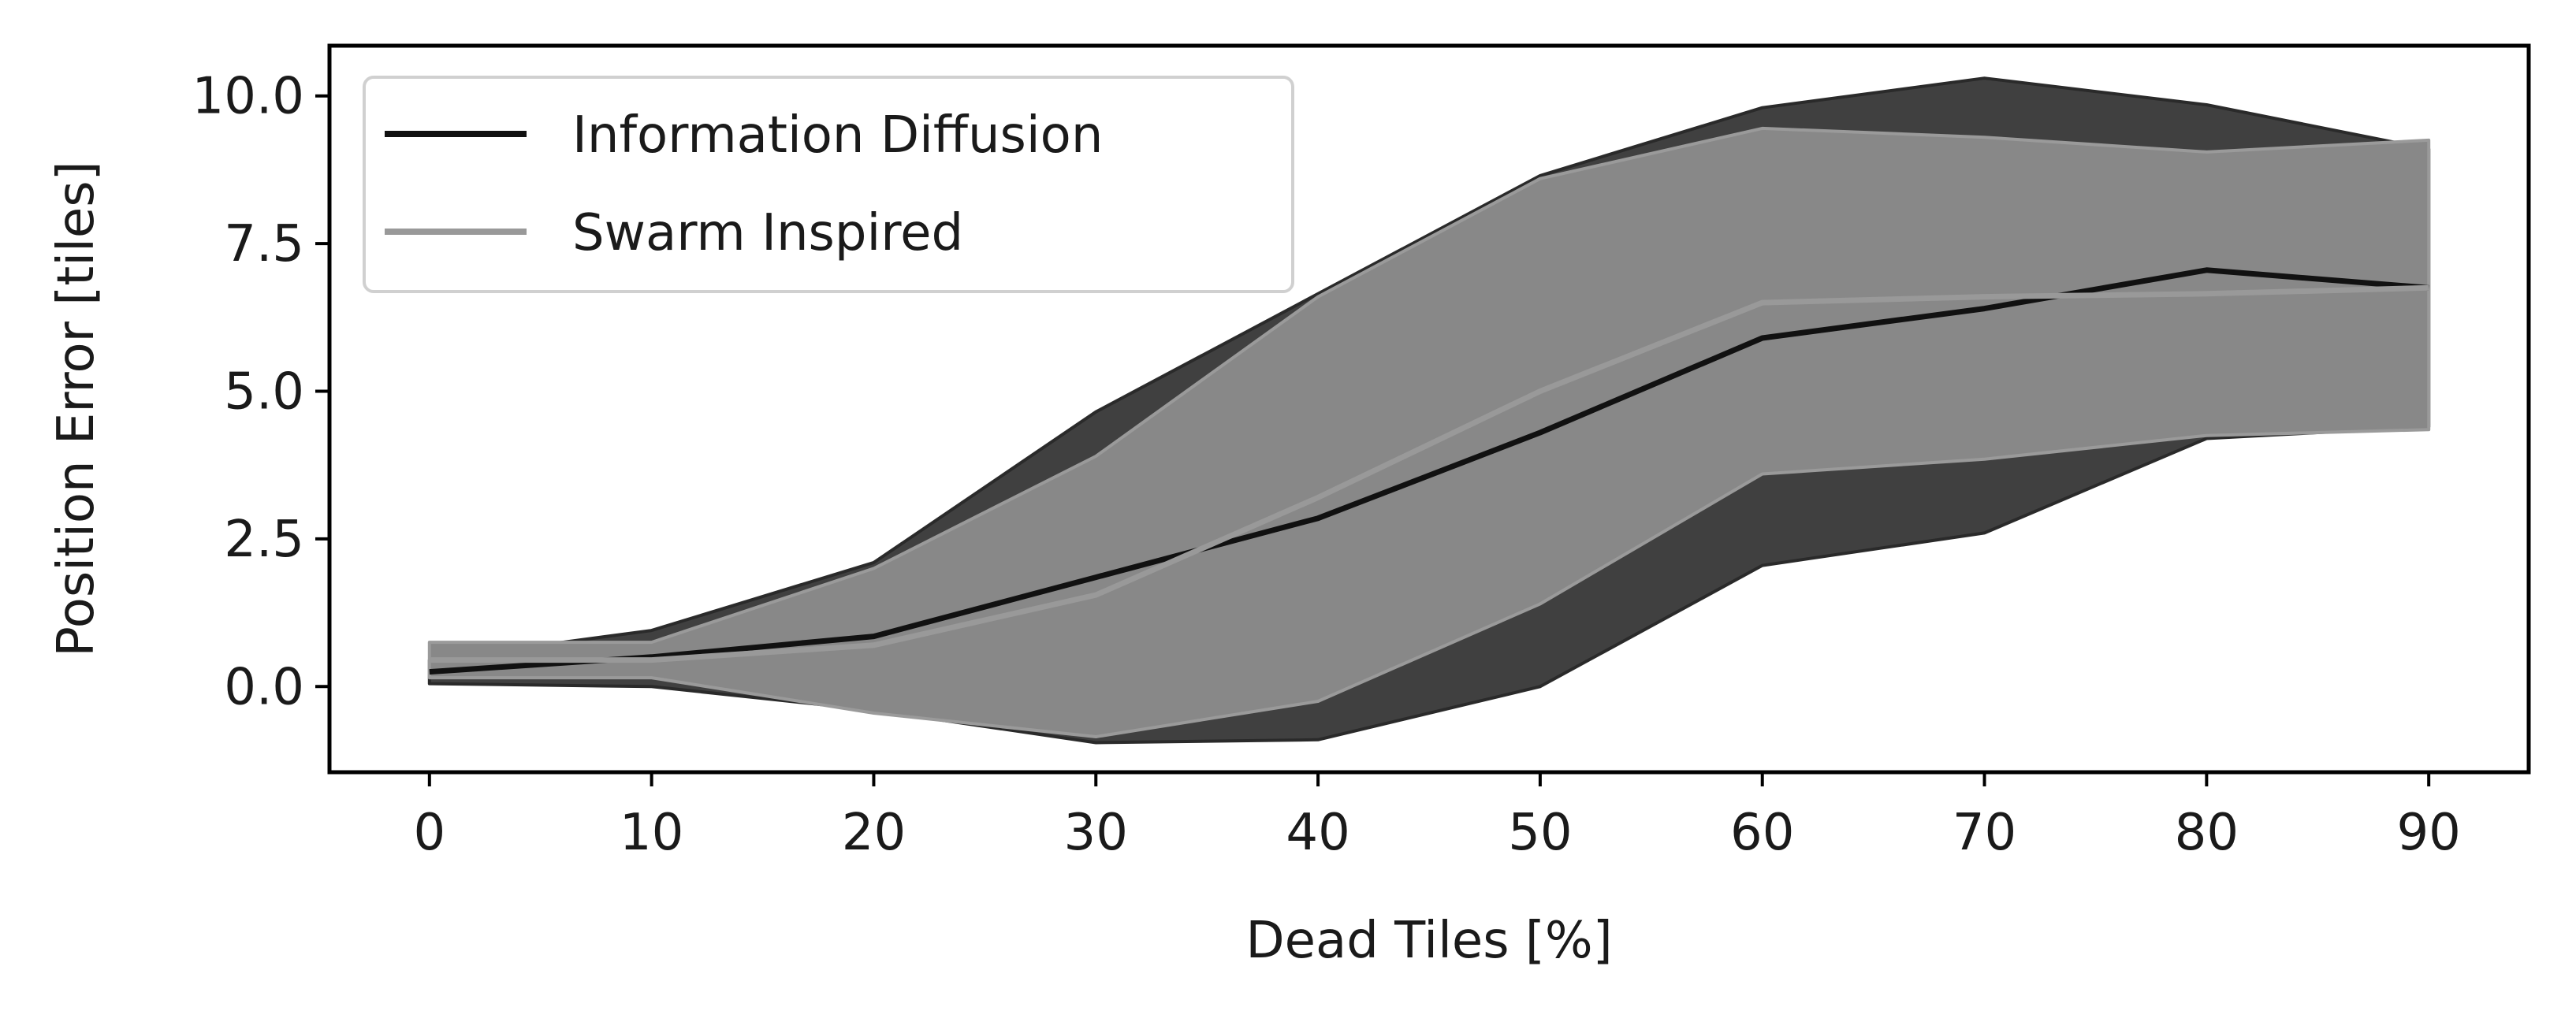 The height and width of the screenshot is (1022, 2576). Describe the element at coordinates (429, 833) in the screenshot. I see `x-tick-label: 0` at that location.